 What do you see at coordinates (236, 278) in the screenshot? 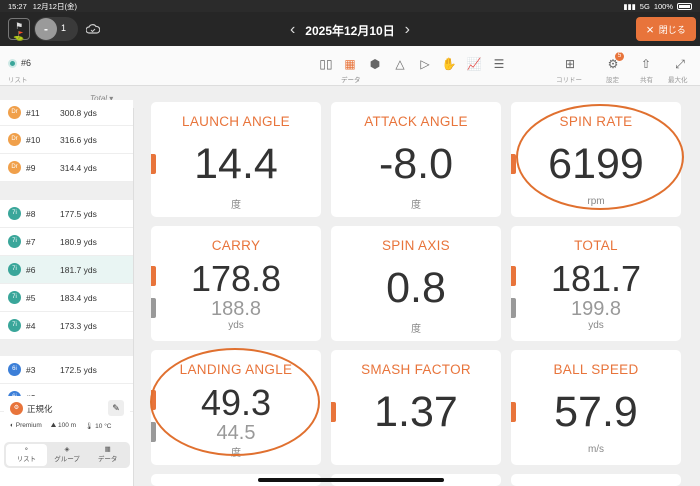
I see `metric-value: 178.8` at bounding box center [236, 278].